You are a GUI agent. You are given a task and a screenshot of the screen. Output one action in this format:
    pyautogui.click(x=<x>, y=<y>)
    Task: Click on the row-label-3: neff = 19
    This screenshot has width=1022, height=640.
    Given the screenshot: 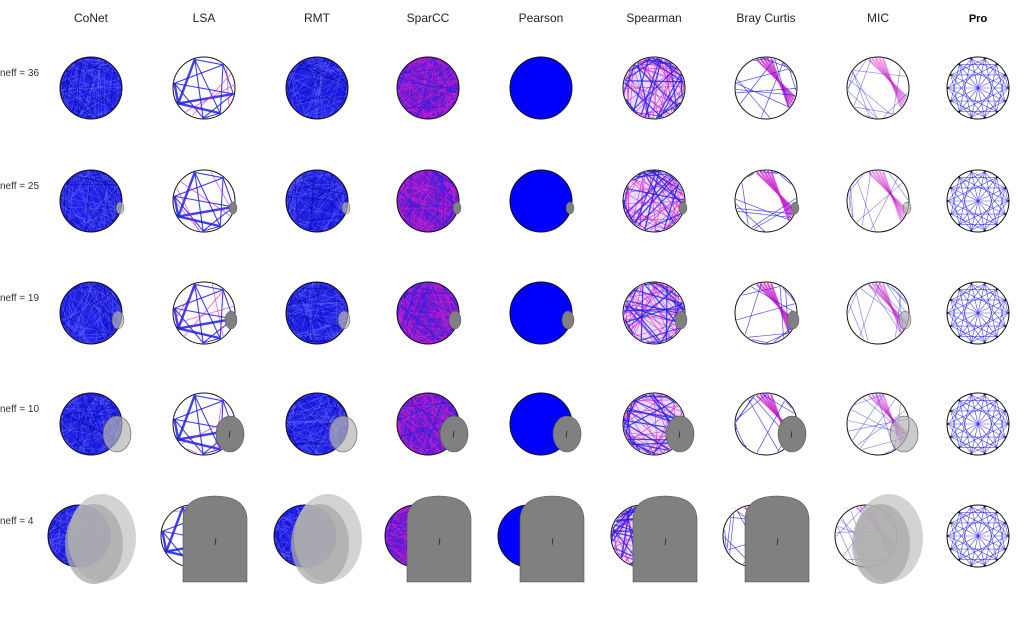 What is the action you would take?
    pyautogui.click(x=19, y=298)
    